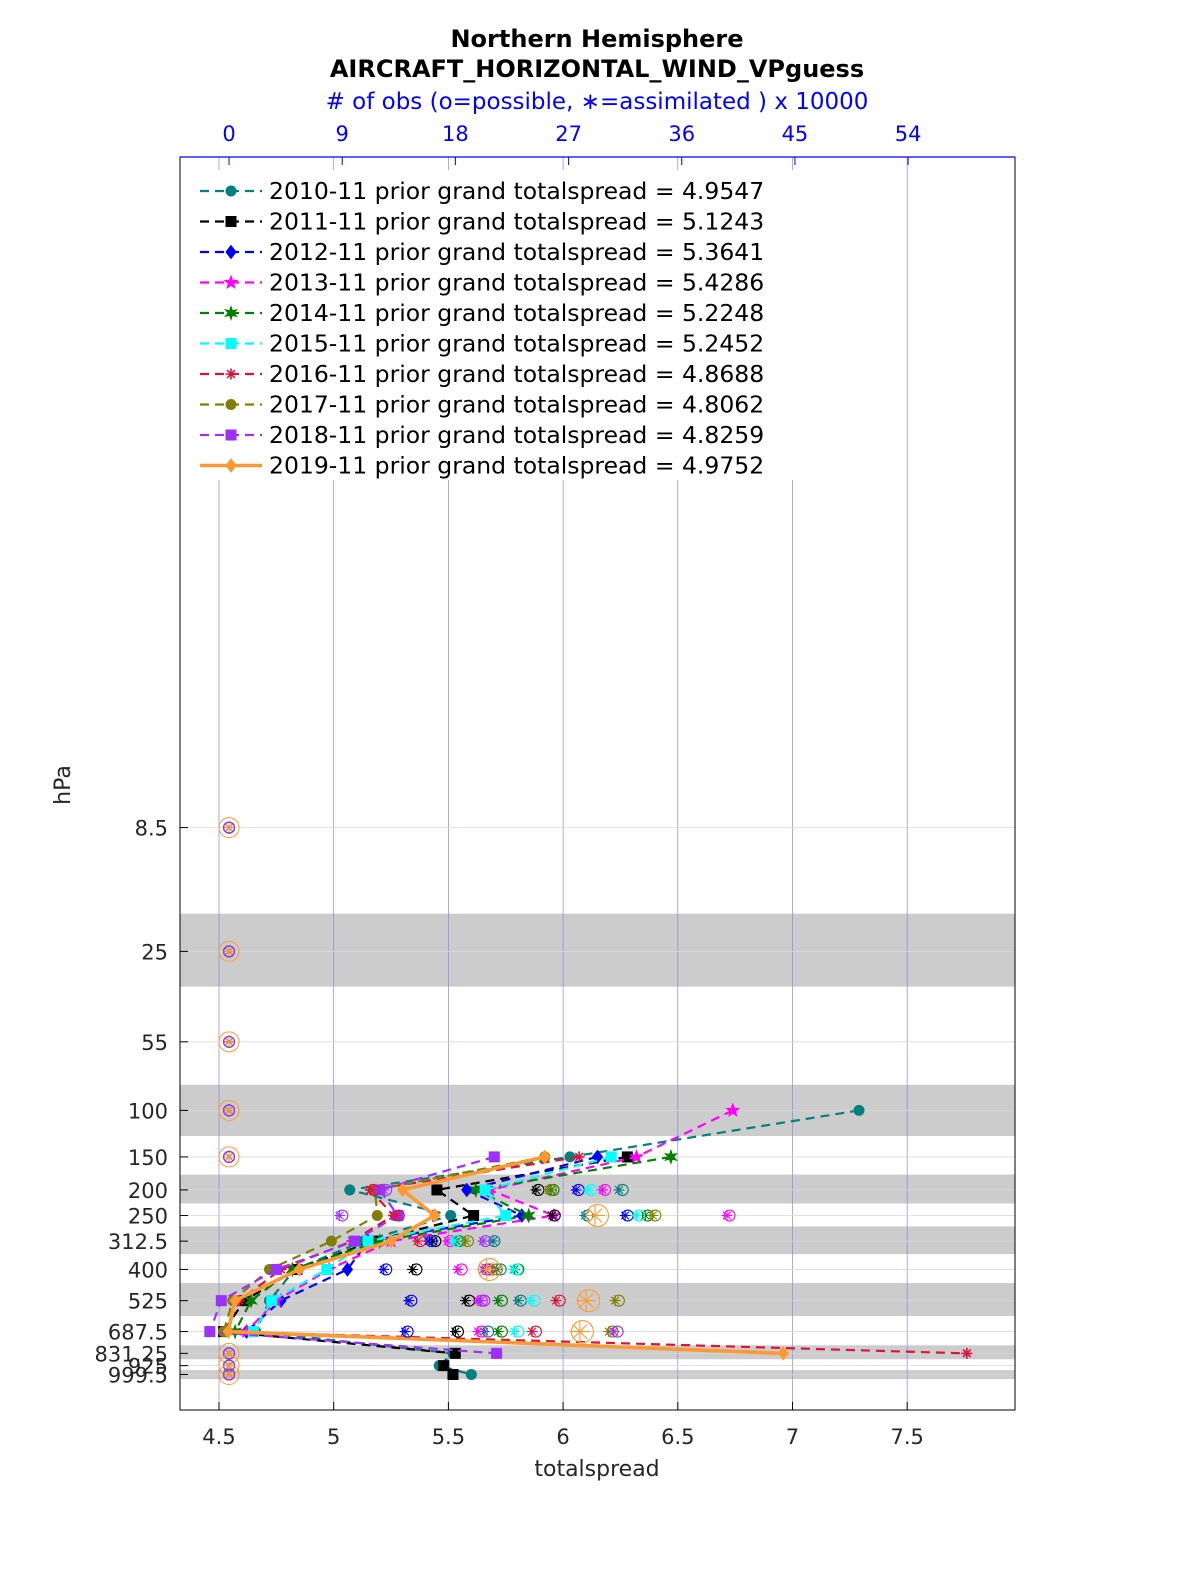 This screenshot has width=1200, height=1575. I want to click on legend-label: 2017-11 prior grand totalspread = 4.8062, so click(516, 405).